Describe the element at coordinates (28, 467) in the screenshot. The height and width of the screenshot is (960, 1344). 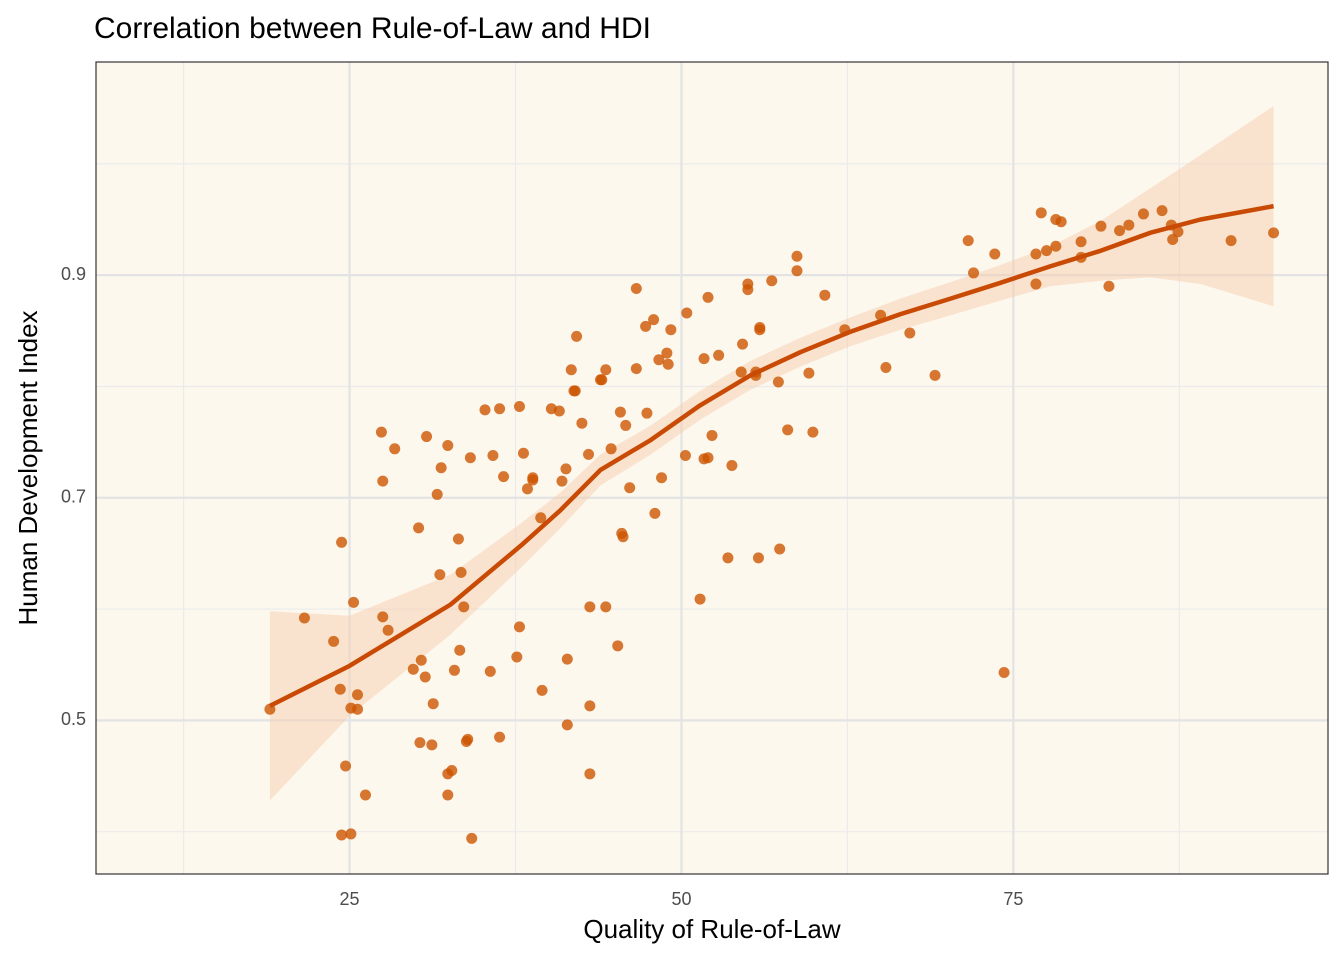
I see `y-axis-label: Human Development Index` at that location.